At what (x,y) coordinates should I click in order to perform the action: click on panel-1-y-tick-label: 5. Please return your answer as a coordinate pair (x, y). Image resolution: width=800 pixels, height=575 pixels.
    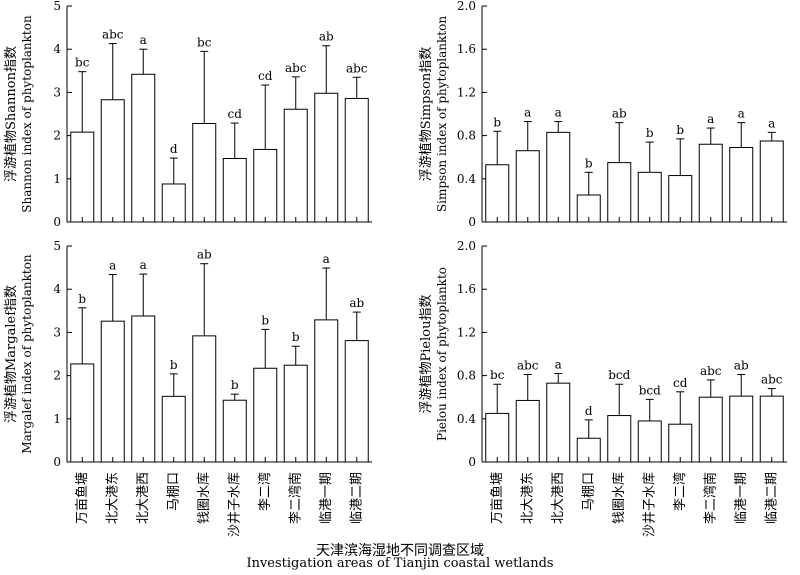
    Looking at the image, I should click on (57, 6).